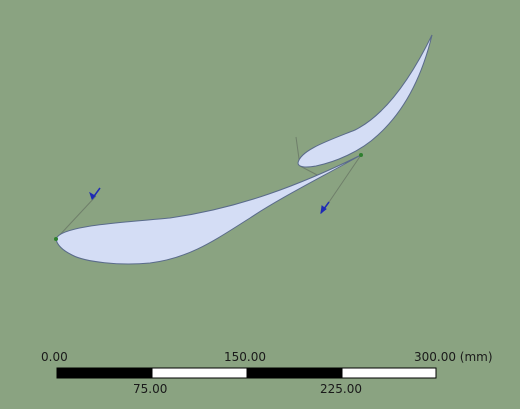 The width and height of the screenshot is (520, 409). What do you see at coordinates (54, 357) in the screenshot?
I see `scale-label-0: 0.00` at bounding box center [54, 357].